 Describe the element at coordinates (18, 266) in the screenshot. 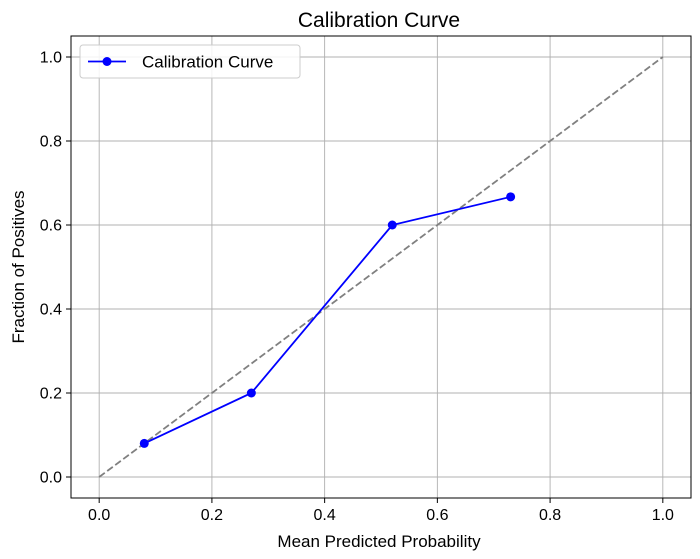

I see `y-axis-label: Fraction of Positives` at that location.